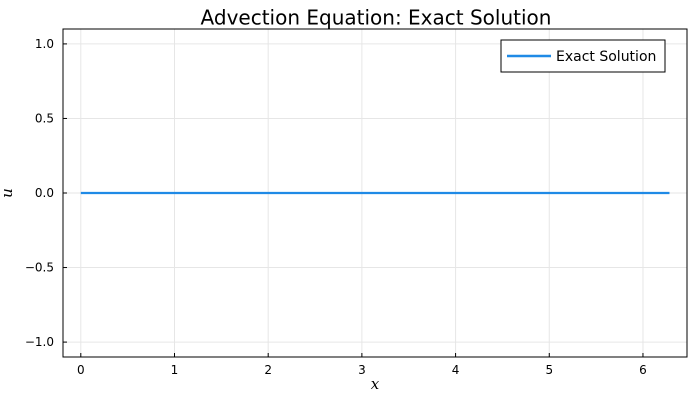 The width and height of the screenshot is (700, 400). I want to click on legend-label: Exact Solution, so click(606, 57).